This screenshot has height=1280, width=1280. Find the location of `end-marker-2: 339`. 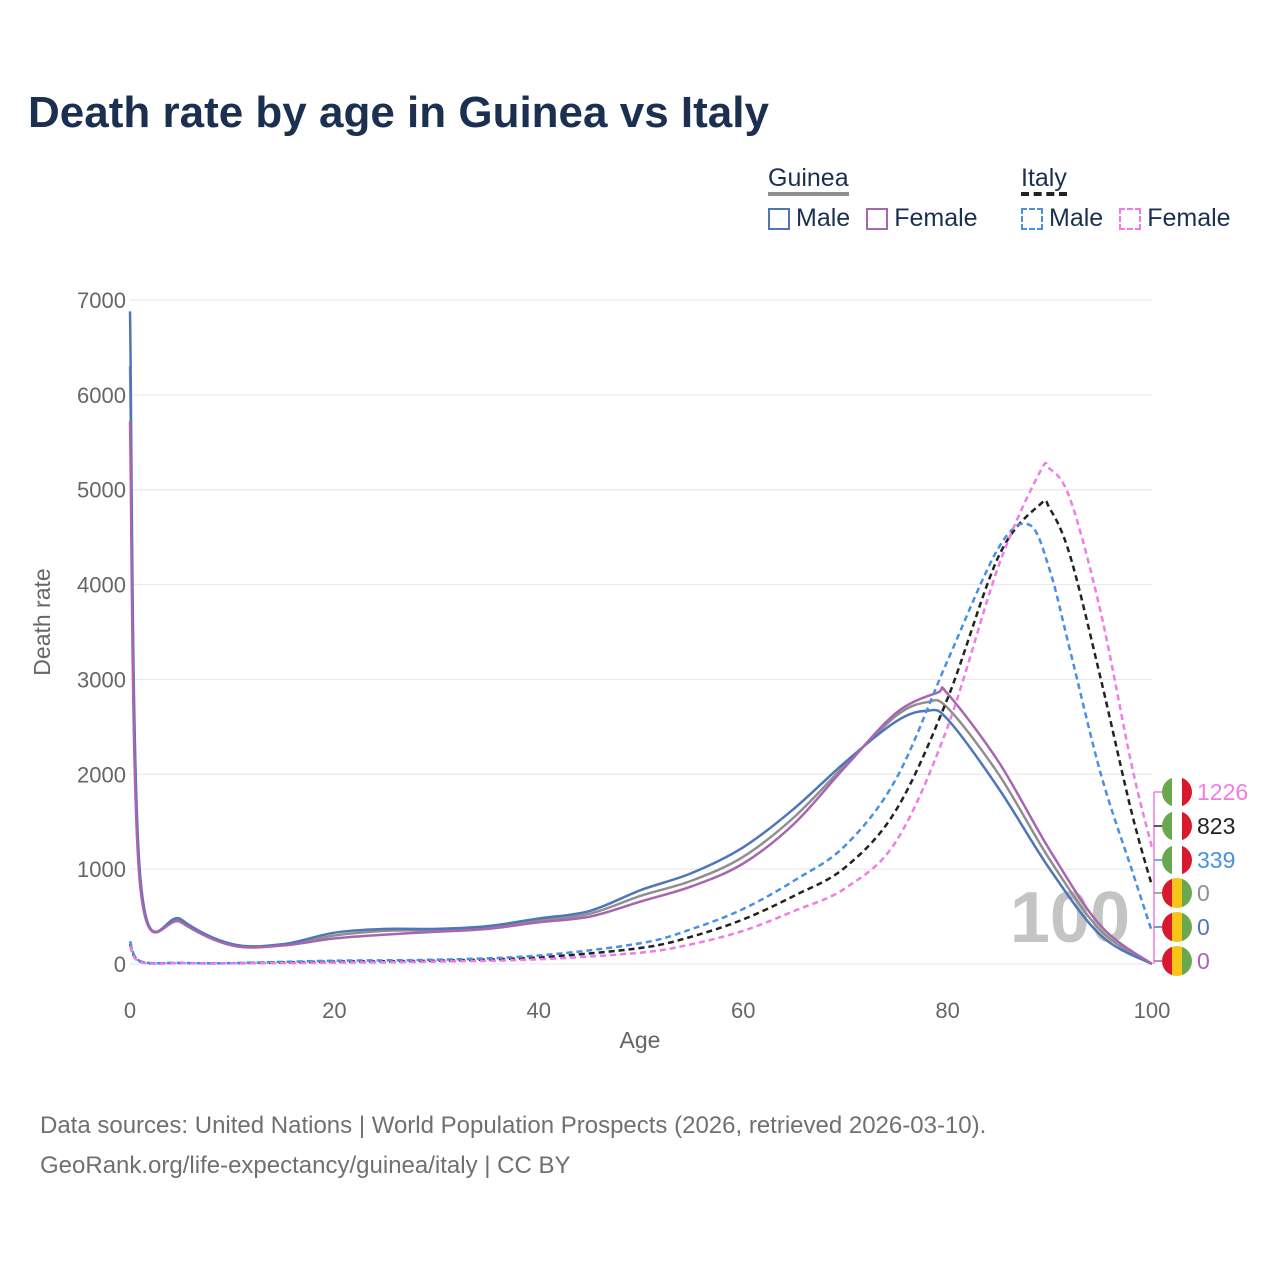

end-marker-2: 339 is located at coordinates (1194, 860).